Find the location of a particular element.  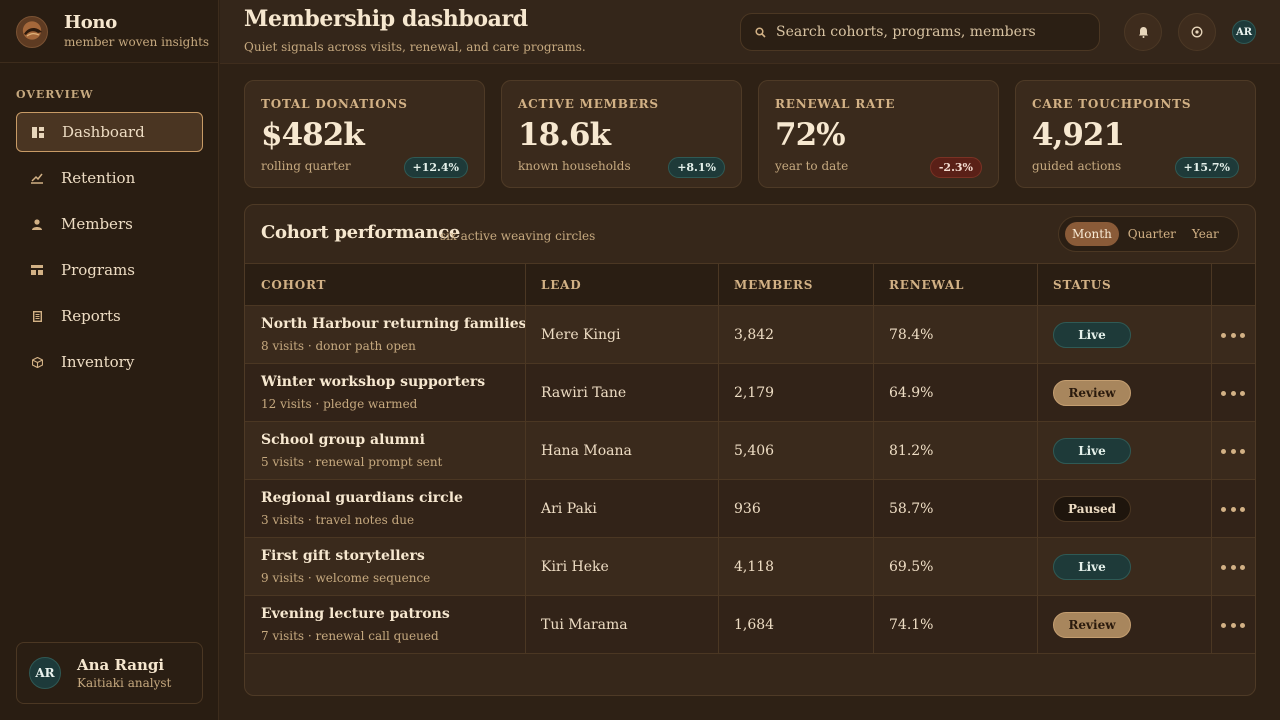

stat-value: 18.6k is located at coordinates (564, 135).